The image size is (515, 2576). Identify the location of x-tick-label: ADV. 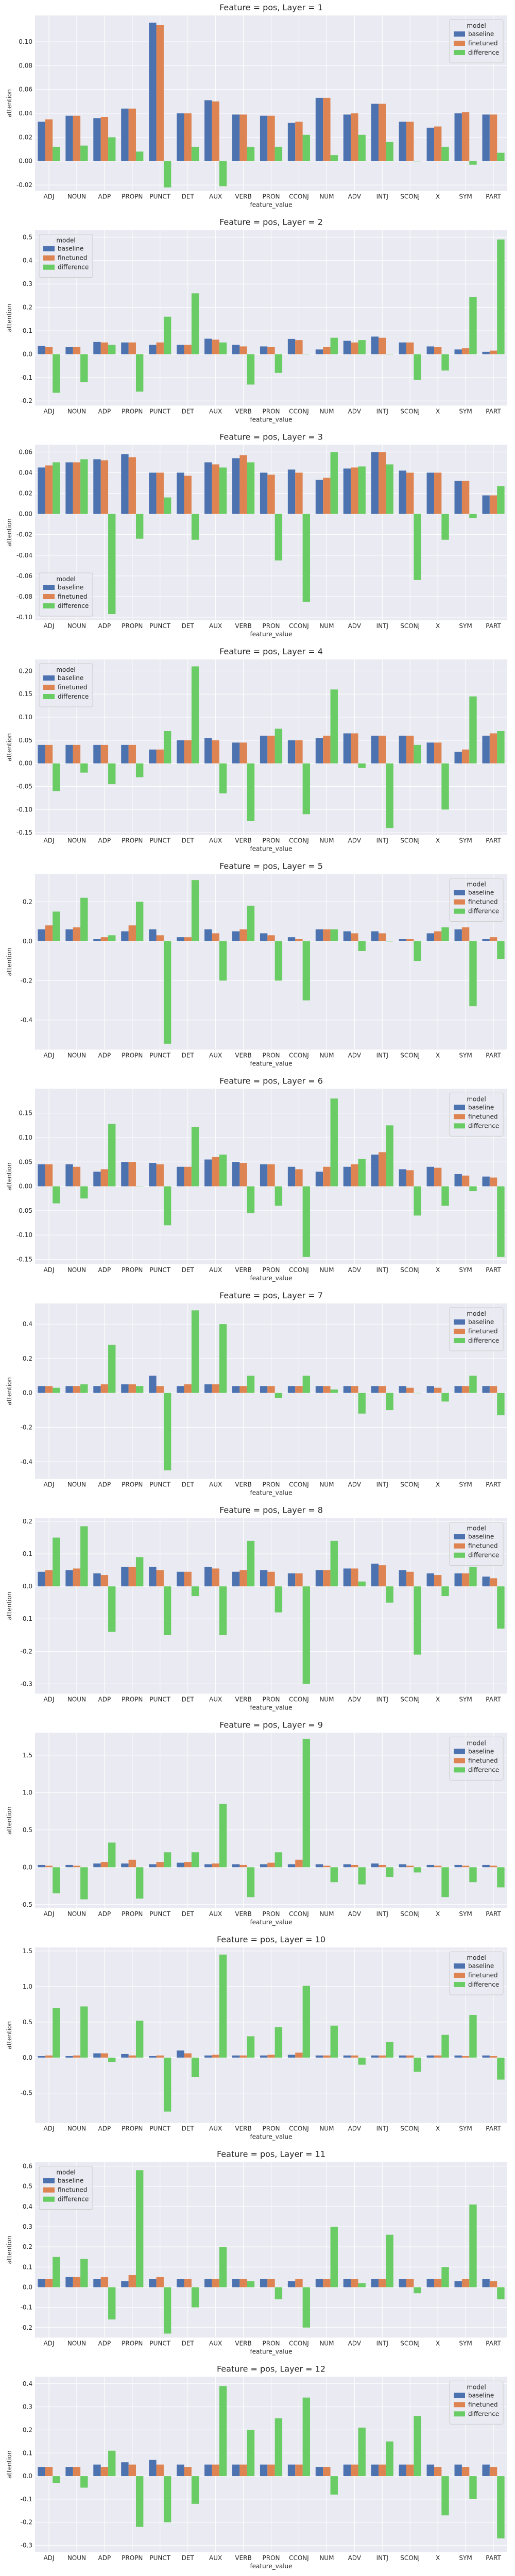
(355, 626).